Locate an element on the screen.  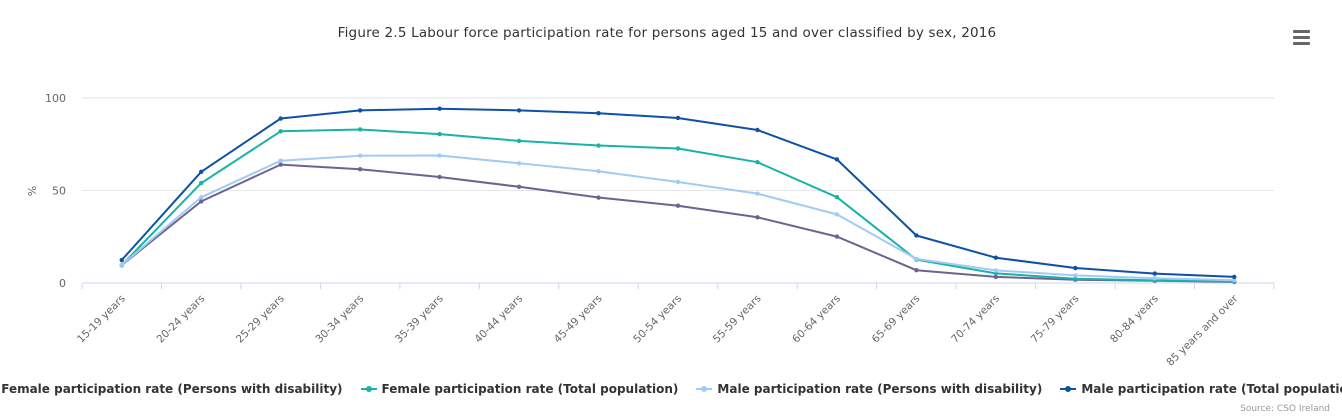
y-tick-label: 100 is located at coordinates (55, 98).